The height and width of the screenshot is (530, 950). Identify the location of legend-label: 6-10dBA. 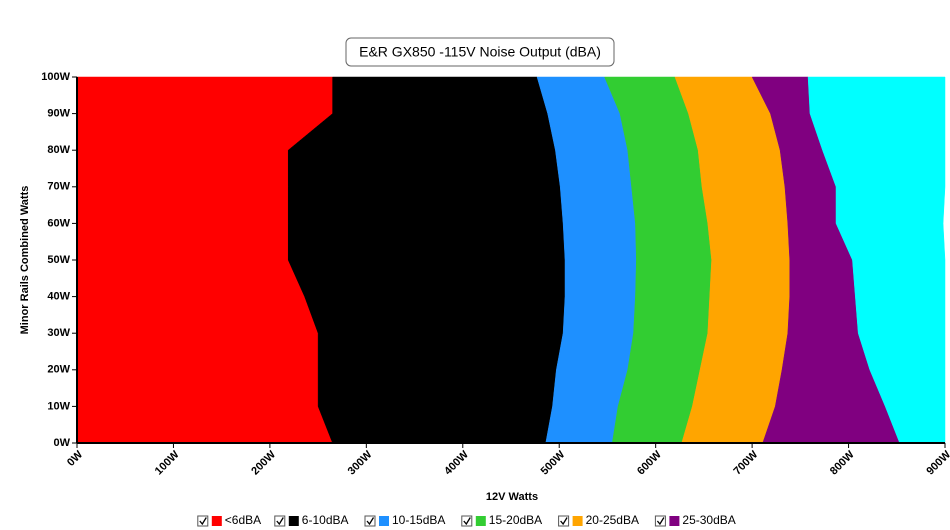
(325, 520).